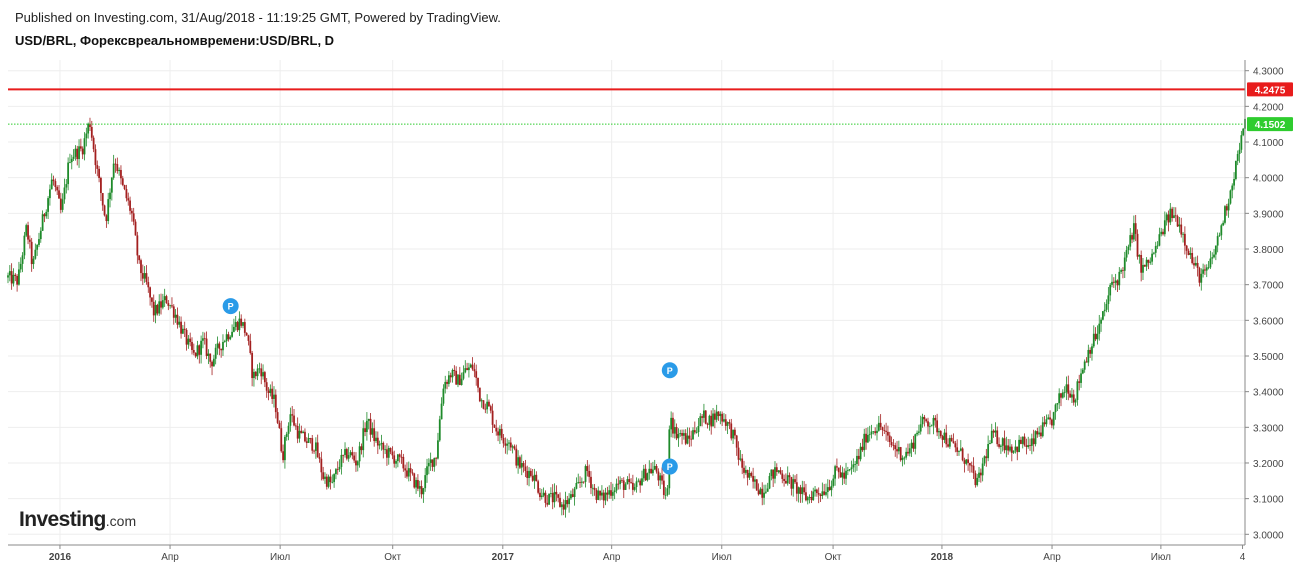 The height and width of the screenshot is (568, 1299). What do you see at coordinates (77, 520) in the screenshot?
I see `investing-logo: Investing.com` at bounding box center [77, 520].